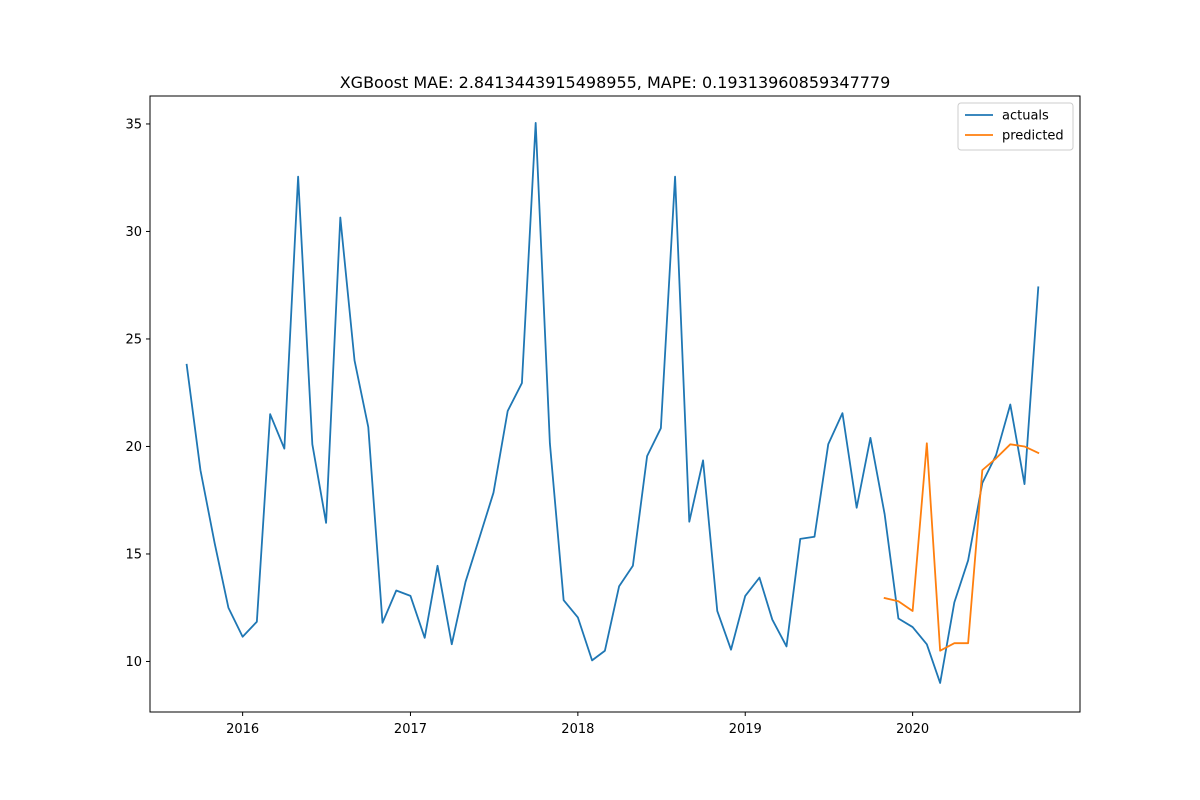  What do you see at coordinates (242, 729) in the screenshot?
I see `x-tick-label: 2016` at bounding box center [242, 729].